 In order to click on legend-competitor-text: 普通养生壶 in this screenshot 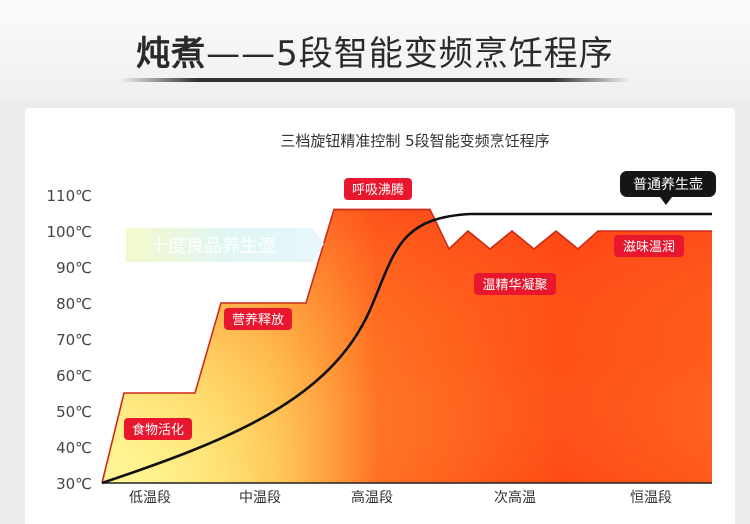, I will do `click(668, 185)`.